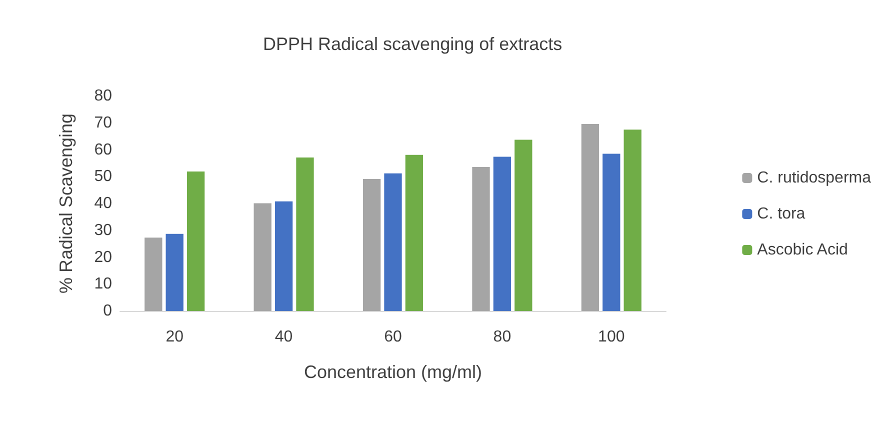 The image size is (894, 428). What do you see at coordinates (802, 250) in the screenshot?
I see `legend-label: Ascobic Acid` at bounding box center [802, 250].